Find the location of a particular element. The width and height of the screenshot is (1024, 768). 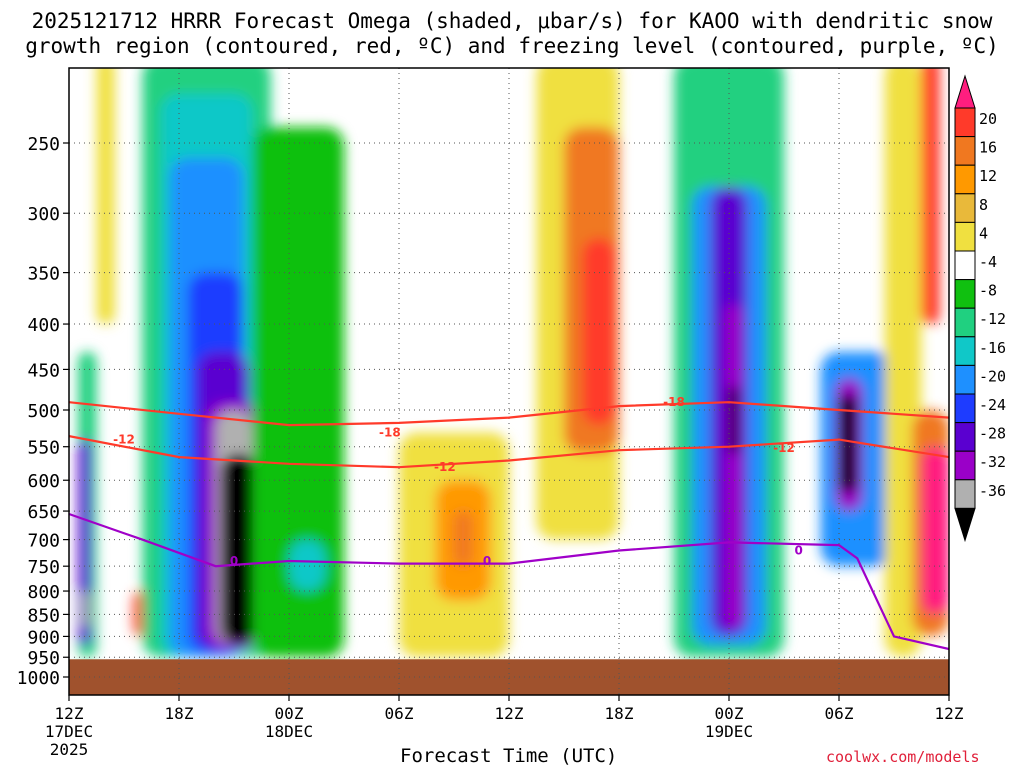

colorbar-label: -36 is located at coordinates (992, 491).